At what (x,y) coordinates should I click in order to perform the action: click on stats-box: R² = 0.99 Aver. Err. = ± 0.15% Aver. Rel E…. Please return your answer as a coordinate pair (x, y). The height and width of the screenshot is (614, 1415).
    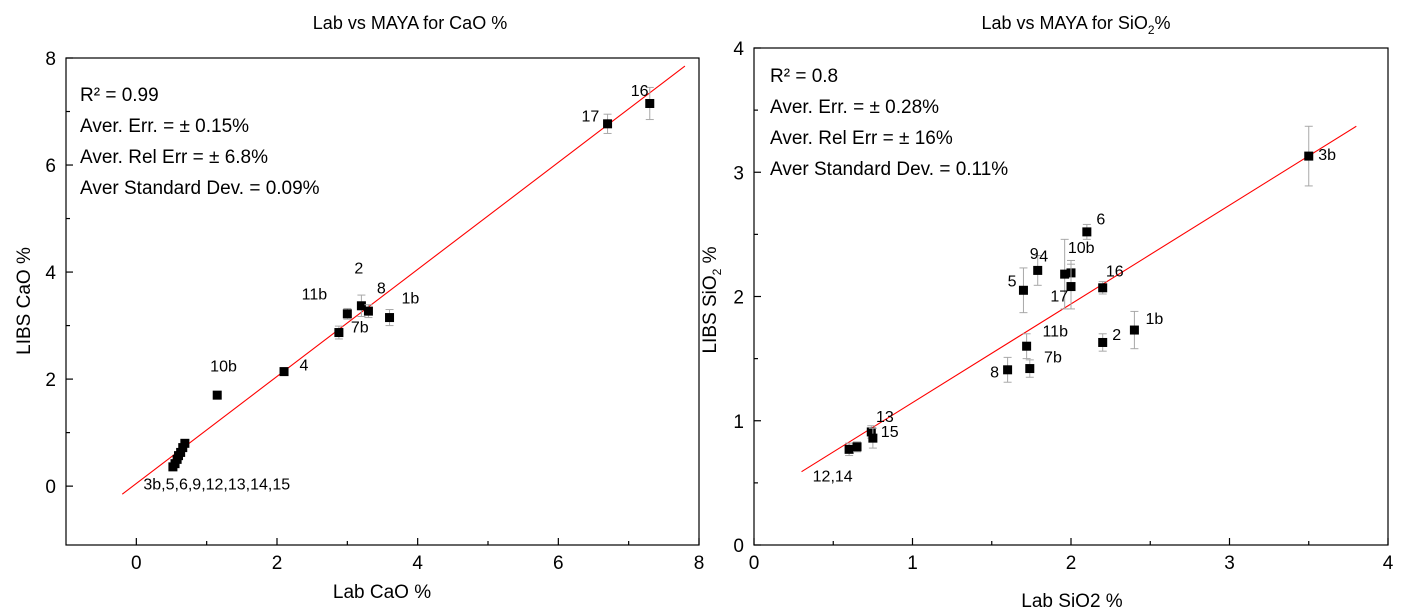
    Looking at the image, I should click on (200, 142).